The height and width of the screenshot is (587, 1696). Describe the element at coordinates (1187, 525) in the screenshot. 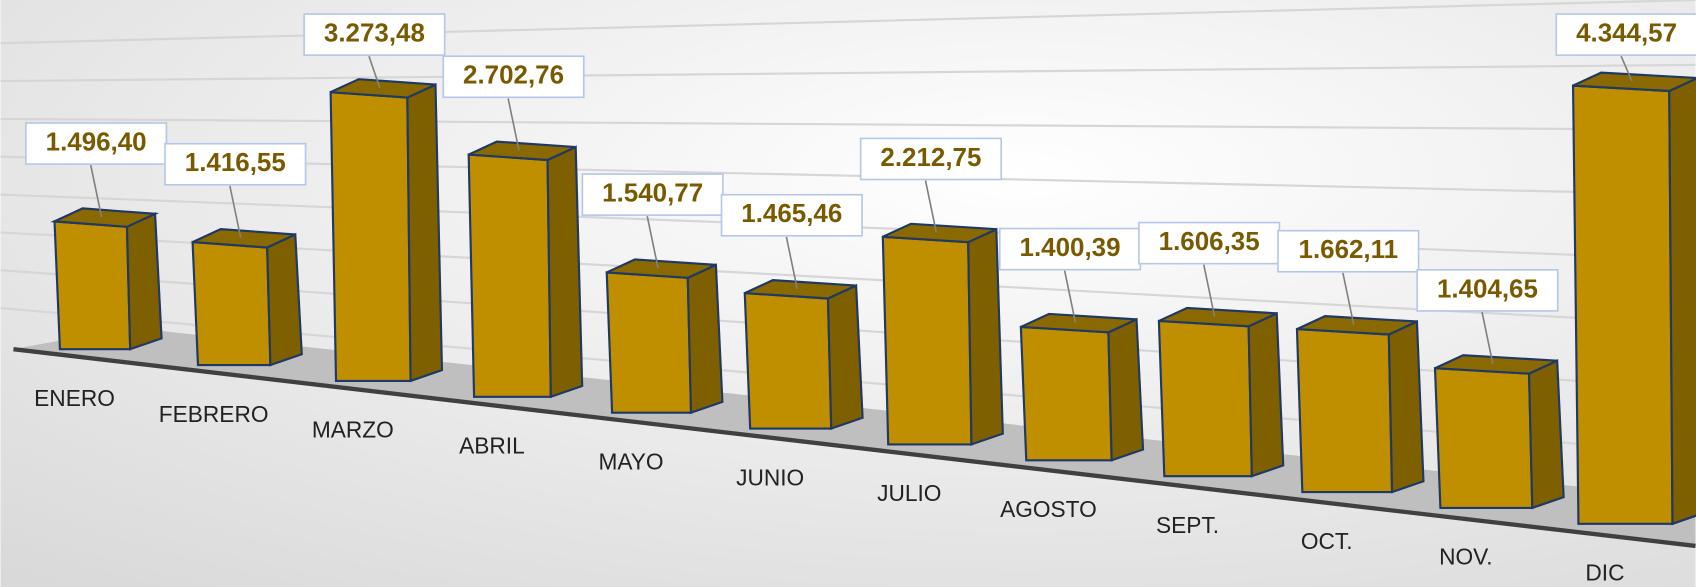

I see `x-tick-label: SEPT.` at that location.